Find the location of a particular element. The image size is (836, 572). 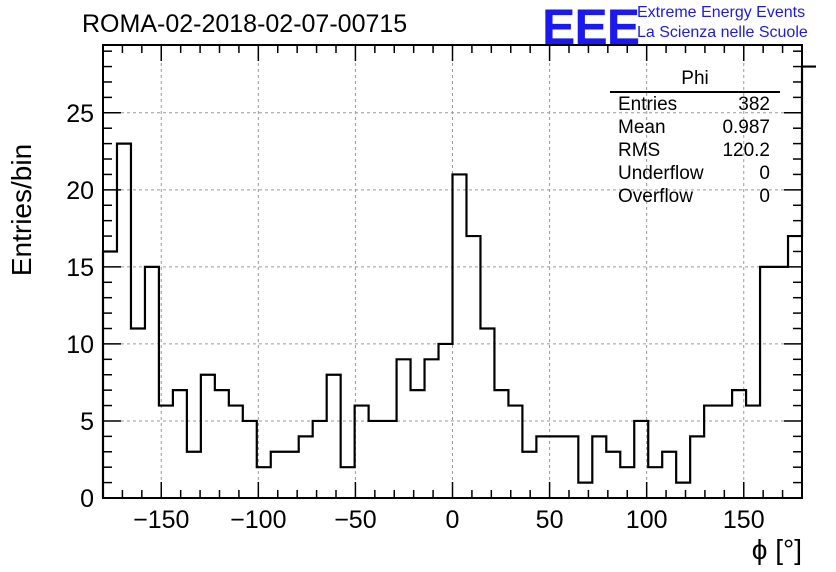

y-tick-label: 10 is located at coordinates (80, 345).